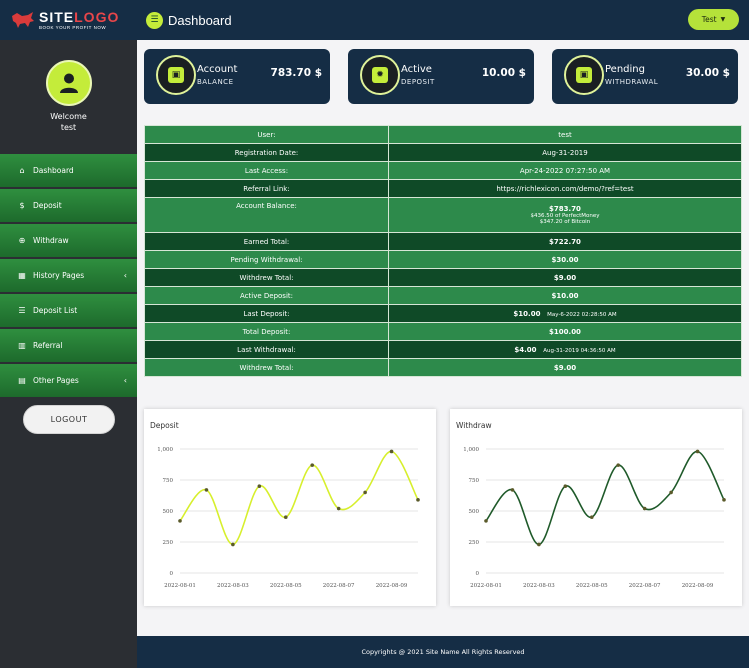  Describe the element at coordinates (266, 188) in the screenshot. I see `row-label: Referral Link:` at that location.